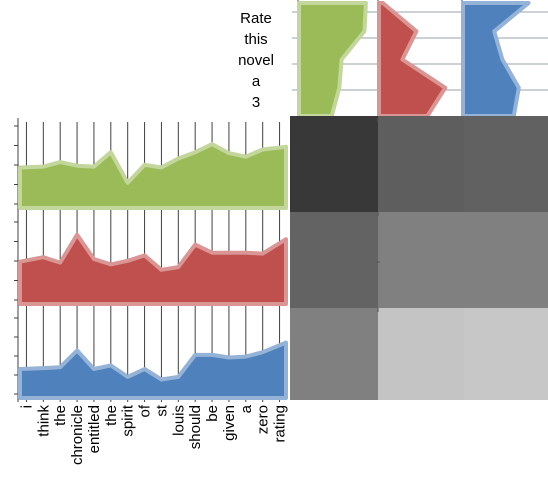 This screenshot has width=548, height=491. Describe the element at coordinates (178, 420) in the screenshot. I see `word-label: louis` at that location.